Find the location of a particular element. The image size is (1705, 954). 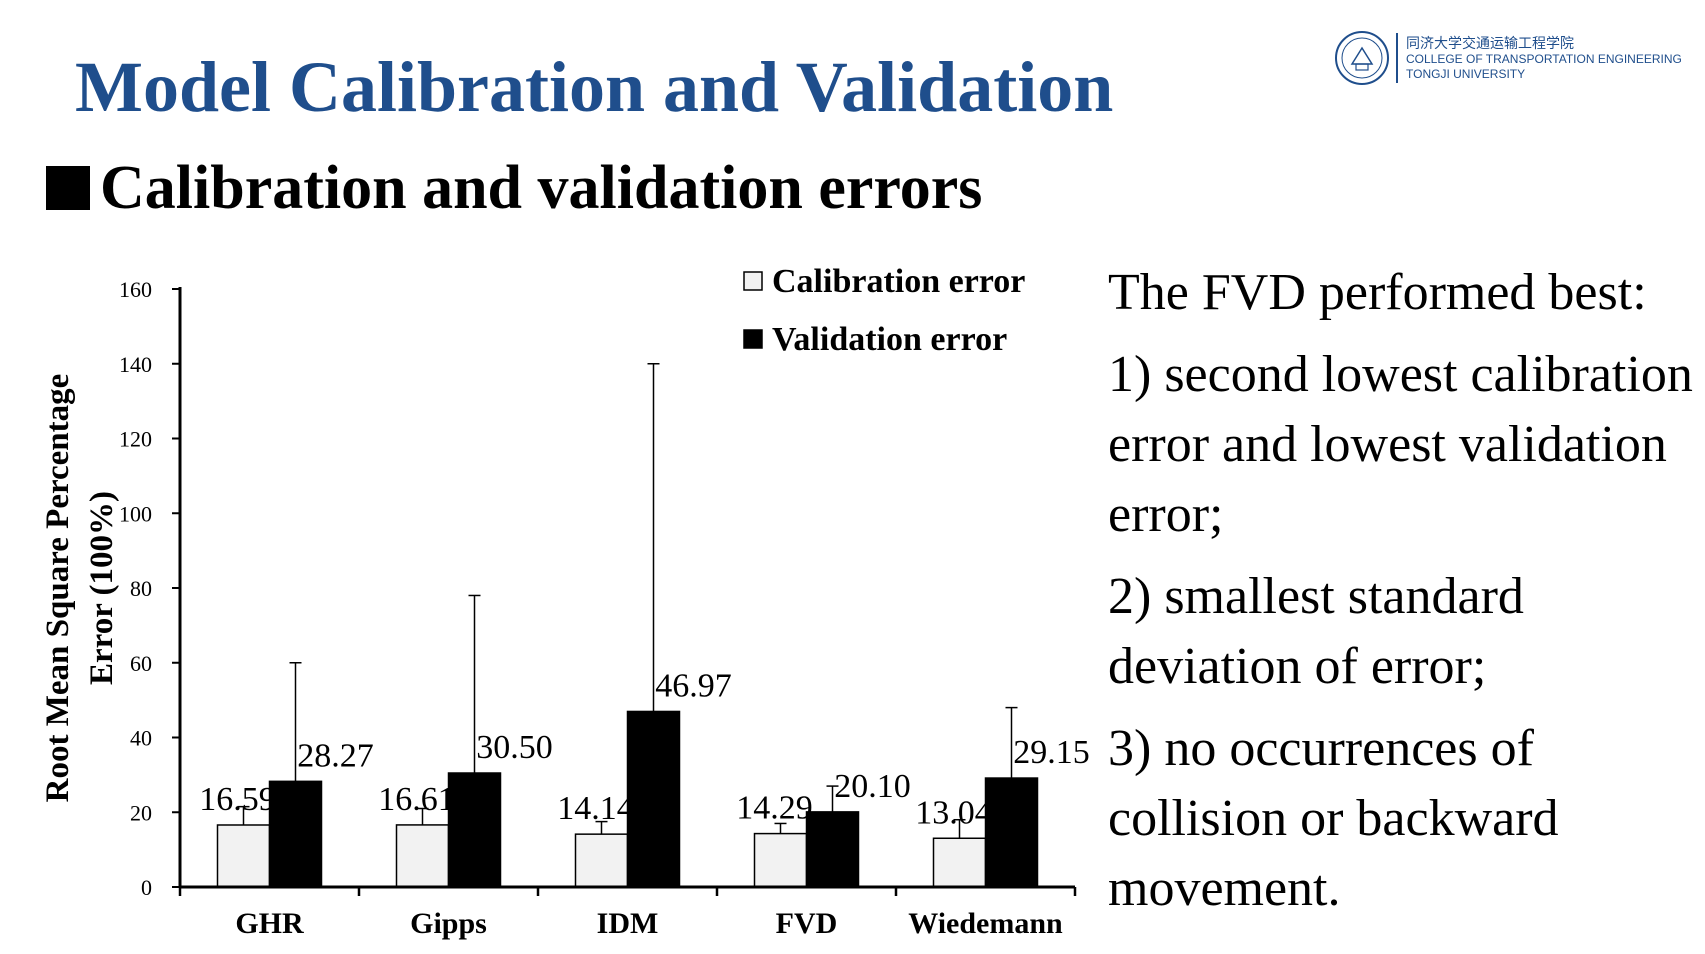

section-heading-text: Calibration and validation errors is located at coordinates (541, 187).